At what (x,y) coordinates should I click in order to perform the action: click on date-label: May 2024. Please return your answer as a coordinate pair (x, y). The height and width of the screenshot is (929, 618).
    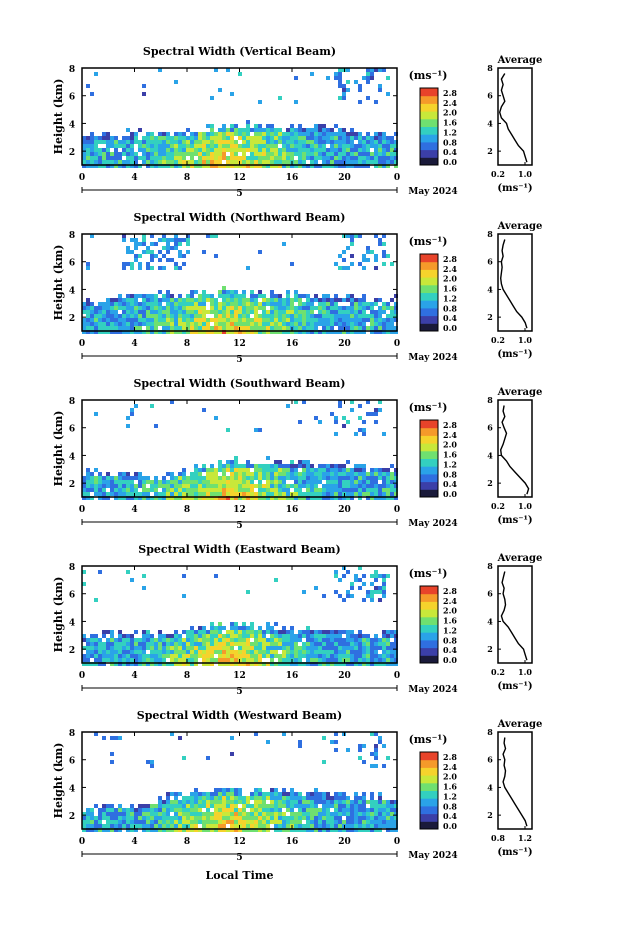
    Looking at the image, I should click on (432, 856).